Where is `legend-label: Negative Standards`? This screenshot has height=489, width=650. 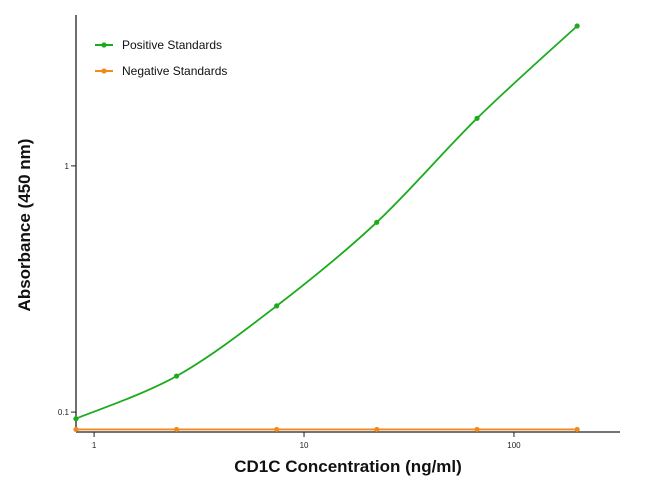
legend-label: Negative Standards is located at coordinates (174, 71).